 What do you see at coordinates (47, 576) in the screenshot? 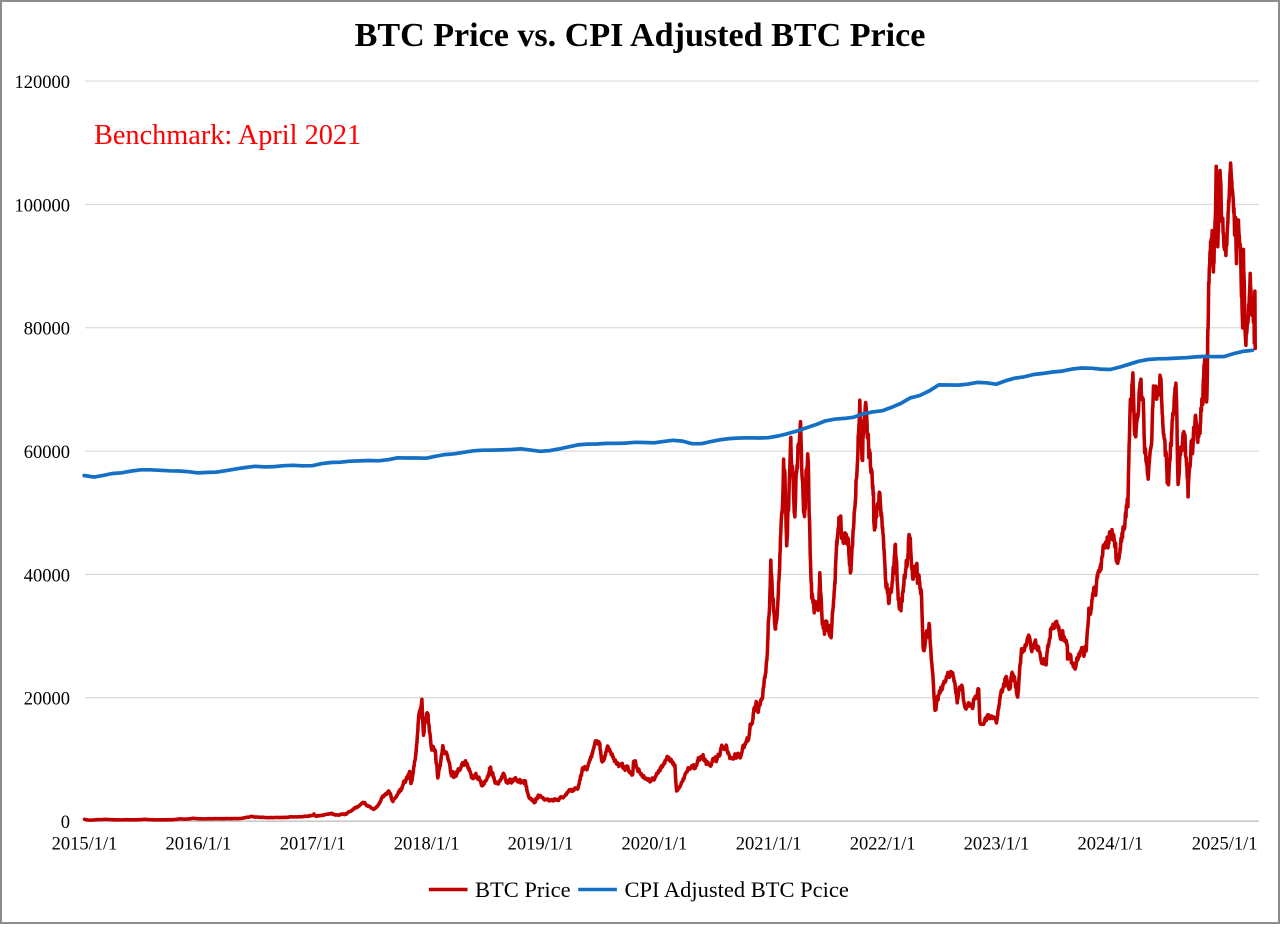
I see `svg-text: 40000` at bounding box center [47, 576].